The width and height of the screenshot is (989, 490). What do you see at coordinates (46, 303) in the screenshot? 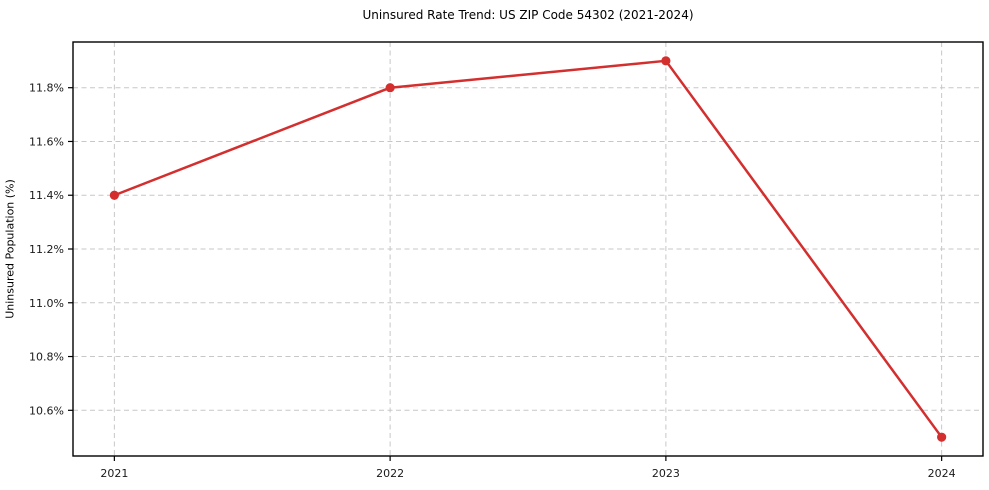
I see `y-tick-label: 11.0%` at bounding box center [46, 303].